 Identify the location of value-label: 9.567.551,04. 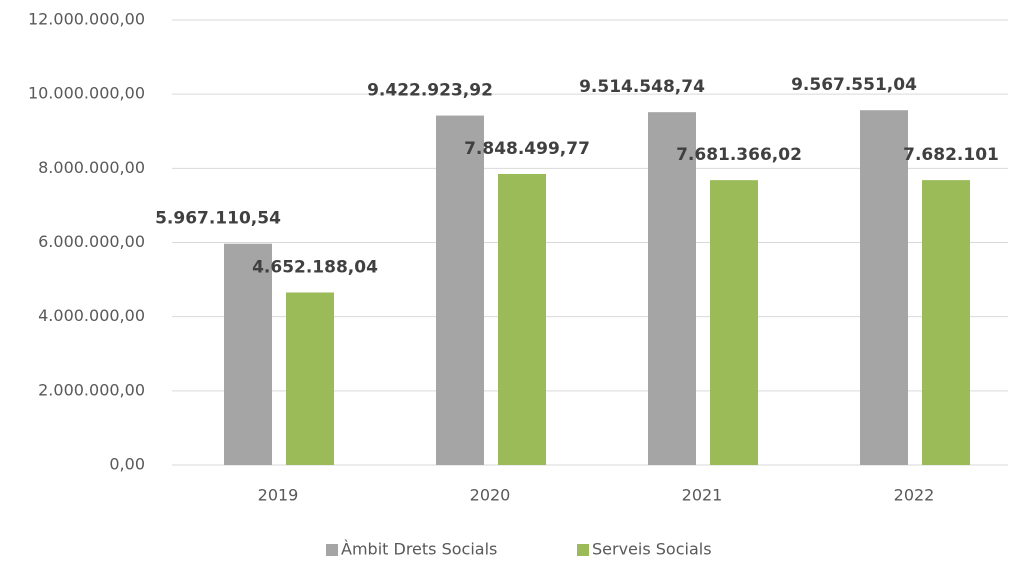
(854, 85).